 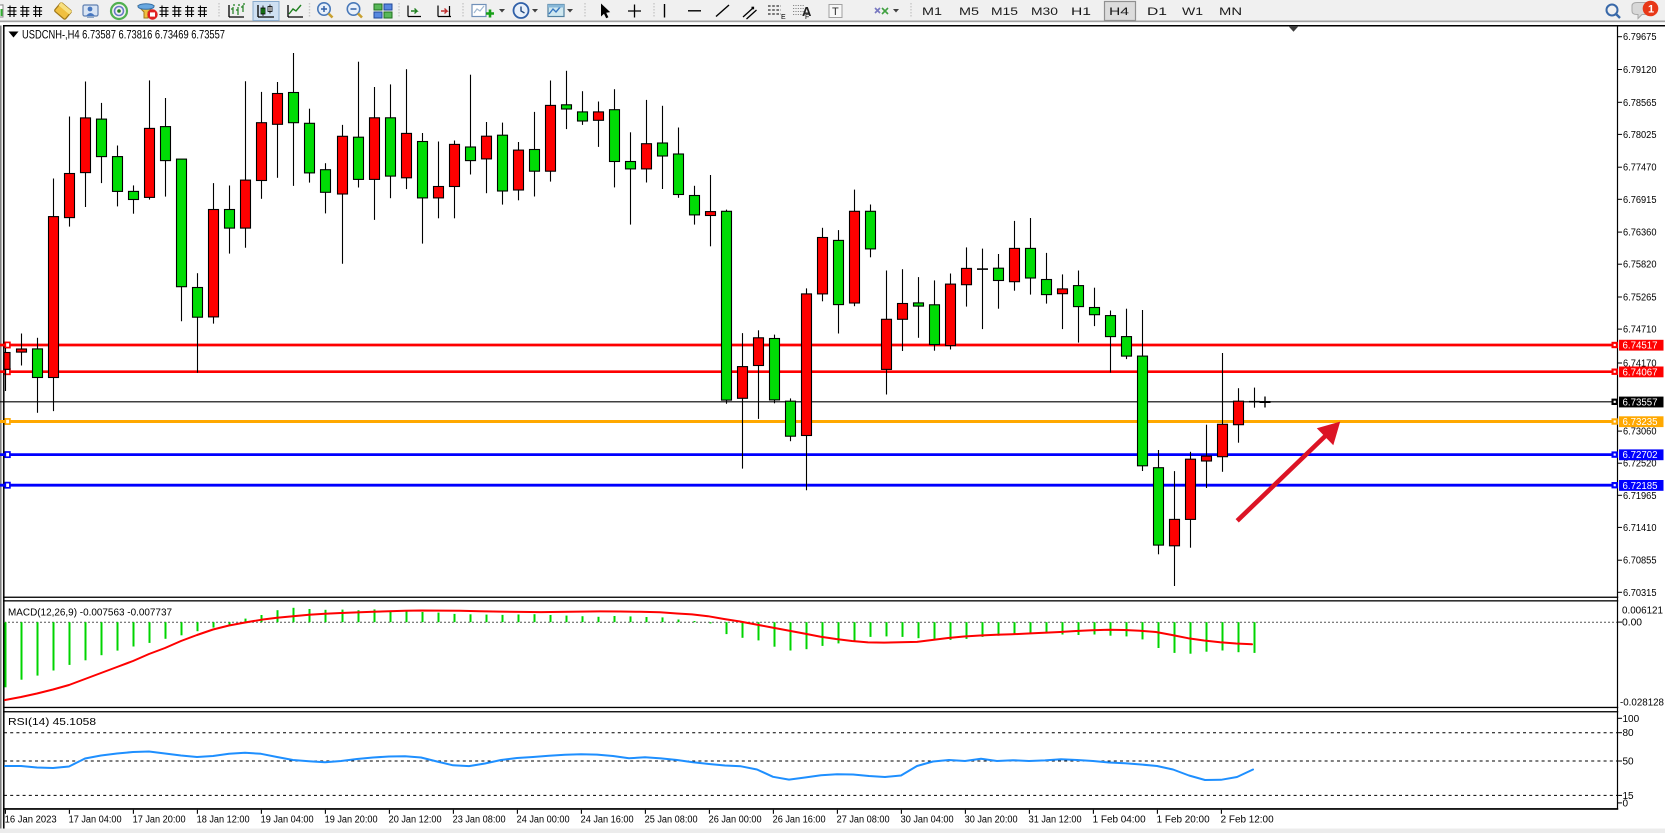 What do you see at coordinates (1640, 346) in the screenshot?
I see `svg-text: 6.74517` at bounding box center [1640, 346].